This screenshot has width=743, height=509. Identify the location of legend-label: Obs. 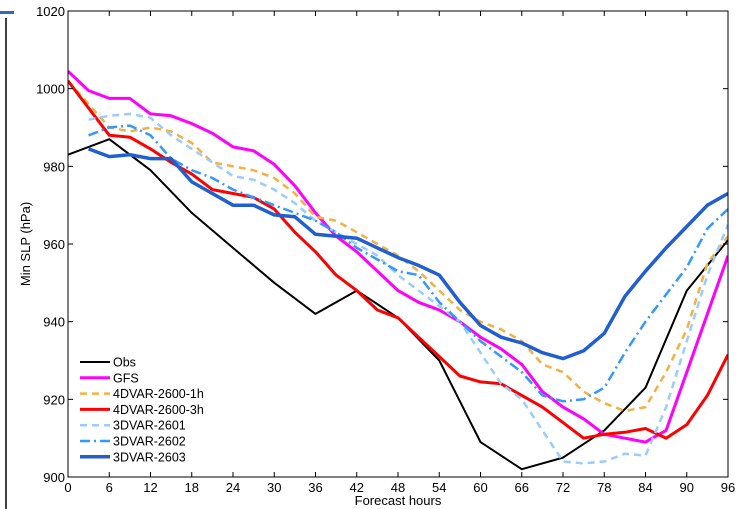
(124, 363).